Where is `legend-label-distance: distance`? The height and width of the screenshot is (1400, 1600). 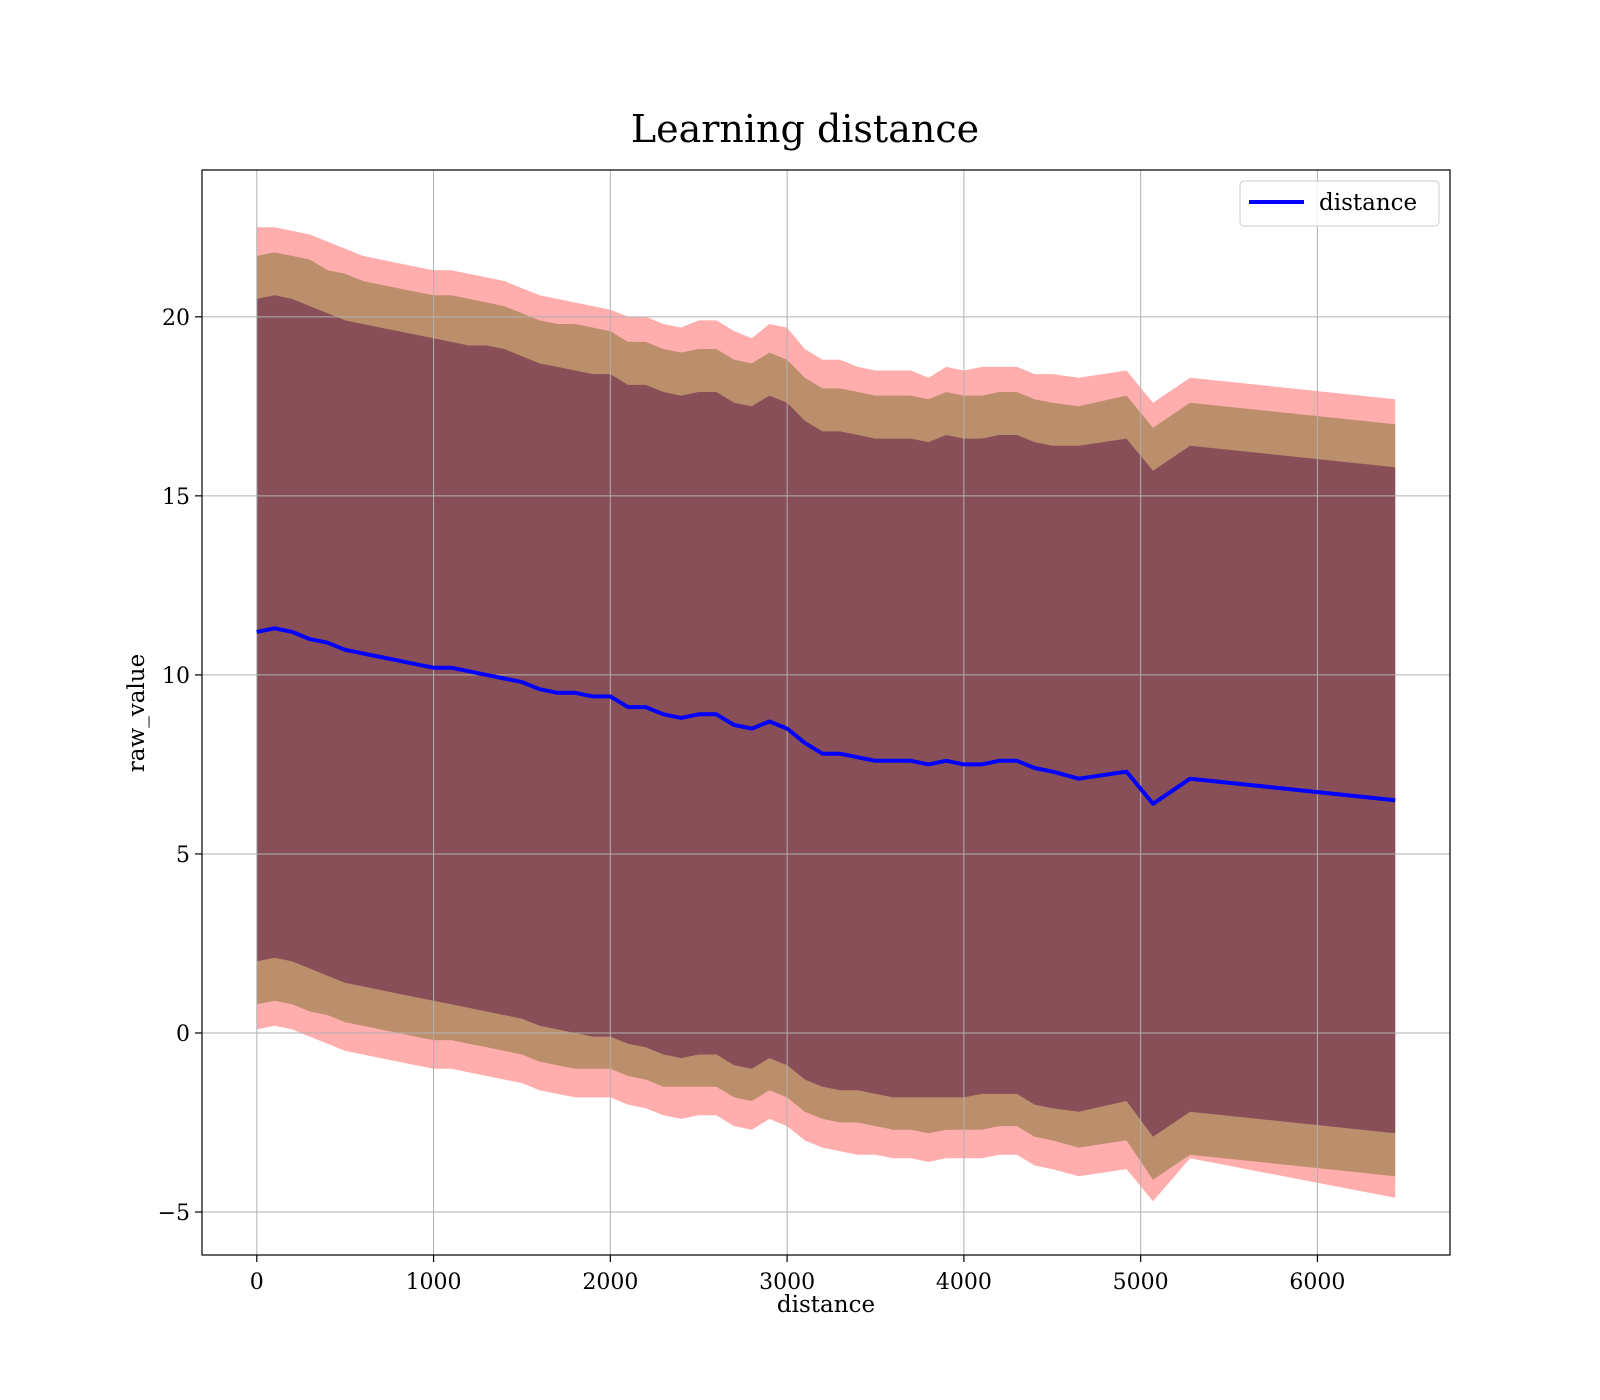 legend-label-distance: distance is located at coordinates (1368, 203).